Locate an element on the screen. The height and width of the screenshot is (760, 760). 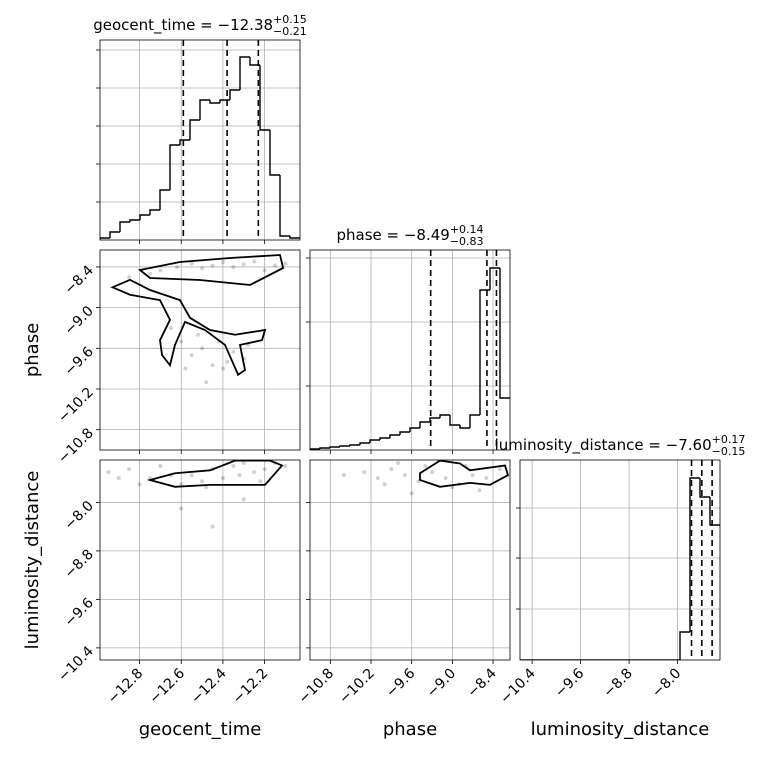
y-tick-label: −10.8 is located at coordinates (76, 446).